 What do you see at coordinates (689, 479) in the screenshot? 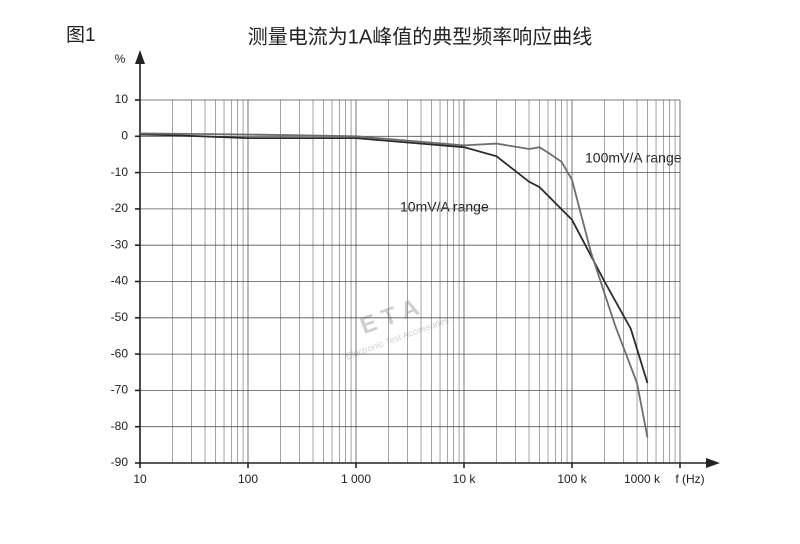
I see `x-axis-label: f (Hz)` at bounding box center [689, 479].